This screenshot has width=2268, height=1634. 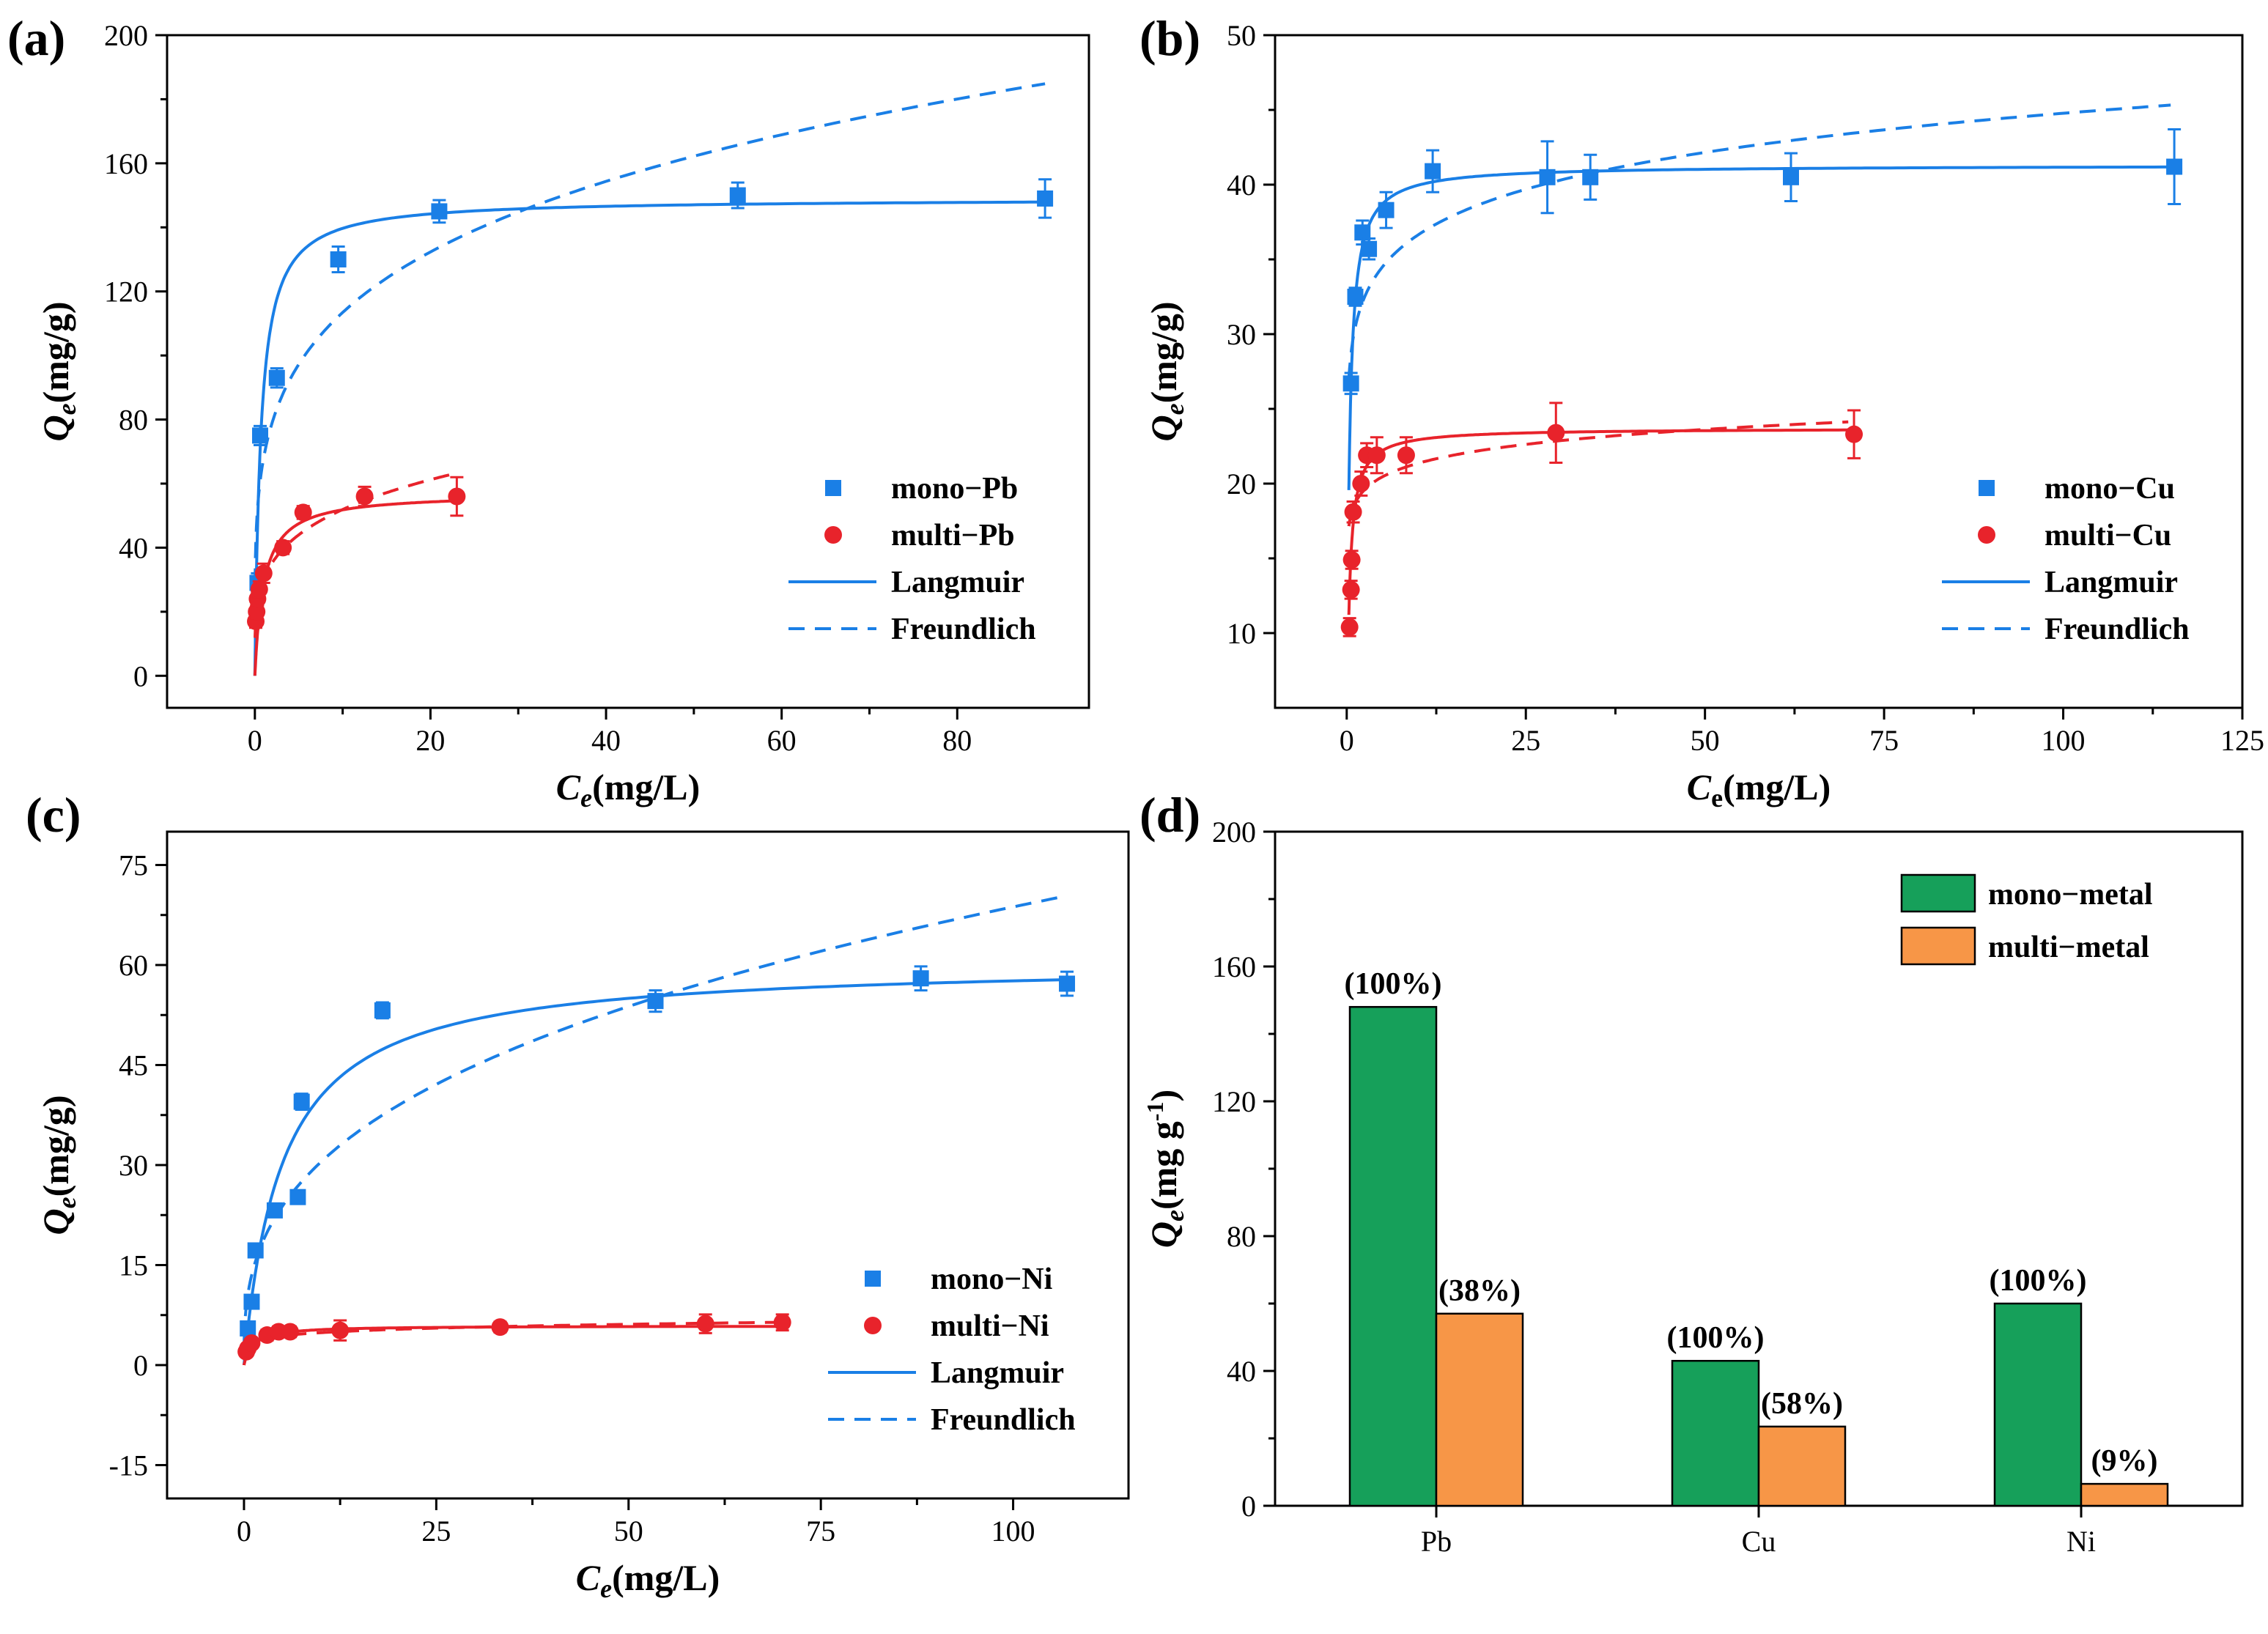 I want to click on y-tick-label: 20, so click(x=1241, y=483).